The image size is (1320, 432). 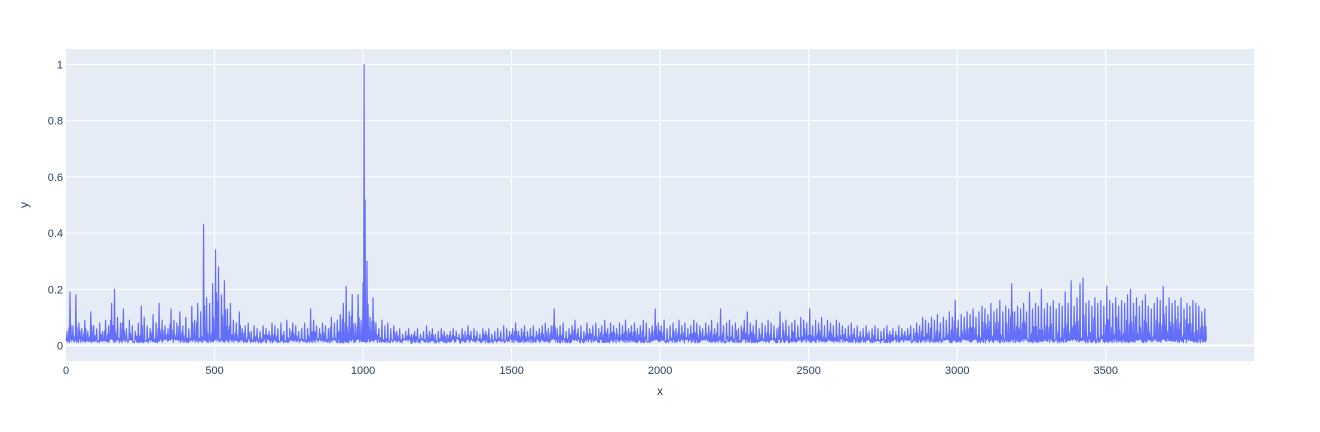 What do you see at coordinates (808, 371) in the screenshot?
I see `x-tick-label: 2500` at bounding box center [808, 371].